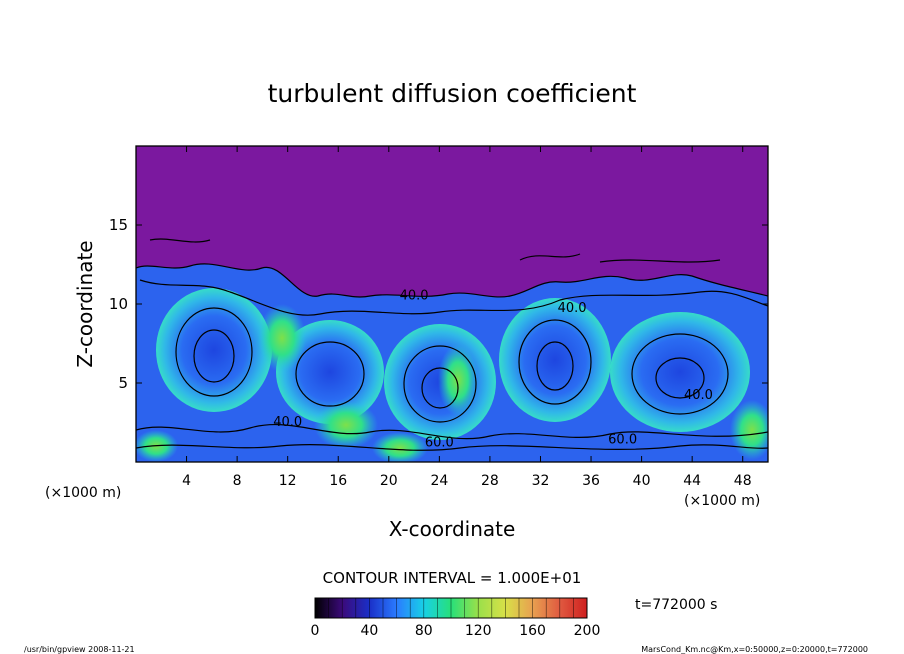 The image size is (904, 654). Describe the element at coordinates (118, 304) in the screenshot. I see `y-tick-label: 10` at that location.